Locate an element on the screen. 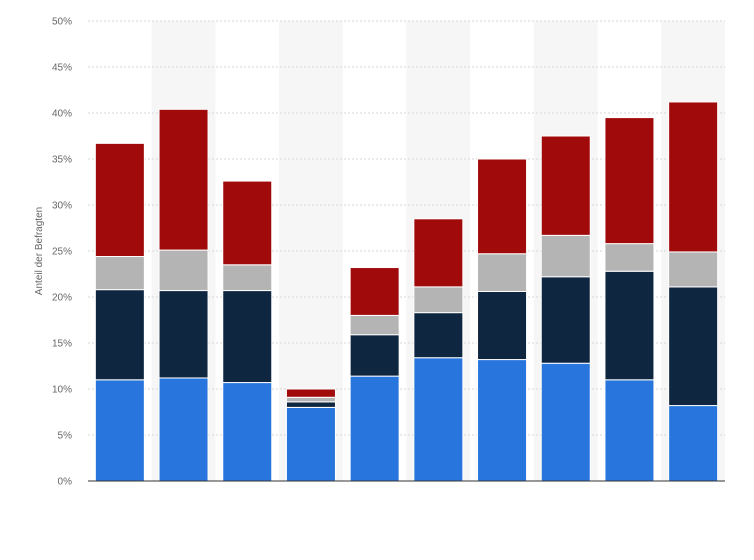 The width and height of the screenshot is (754, 560). y-tick-label: 30% is located at coordinates (62, 206).